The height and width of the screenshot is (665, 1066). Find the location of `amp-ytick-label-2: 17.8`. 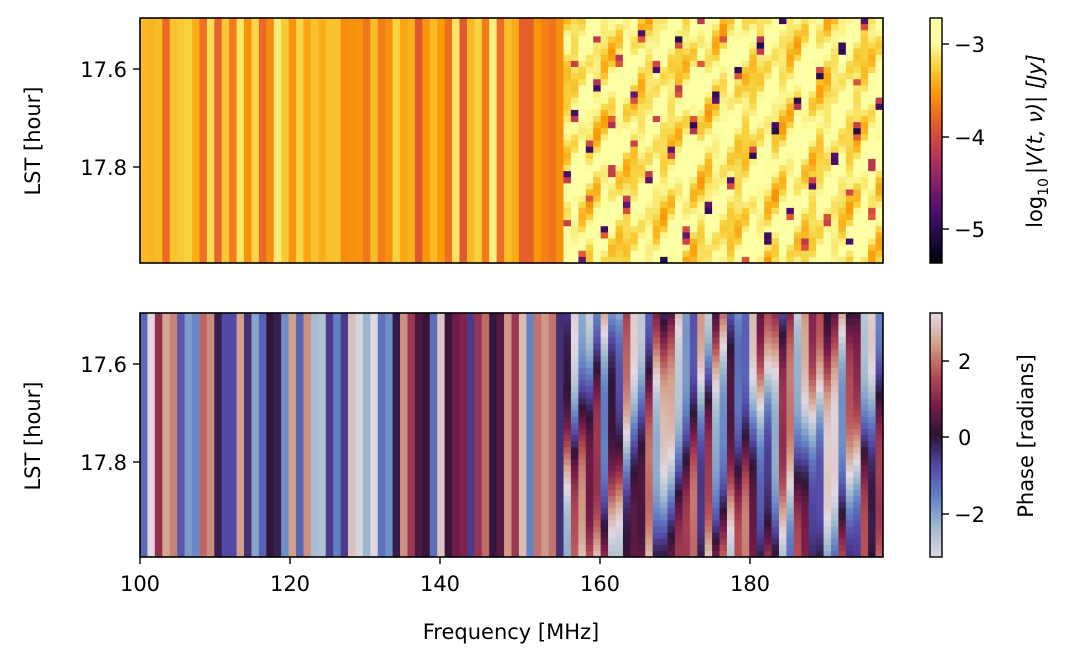

amp-ytick-label-2: 17.8 is located at coordinates (103, 168).